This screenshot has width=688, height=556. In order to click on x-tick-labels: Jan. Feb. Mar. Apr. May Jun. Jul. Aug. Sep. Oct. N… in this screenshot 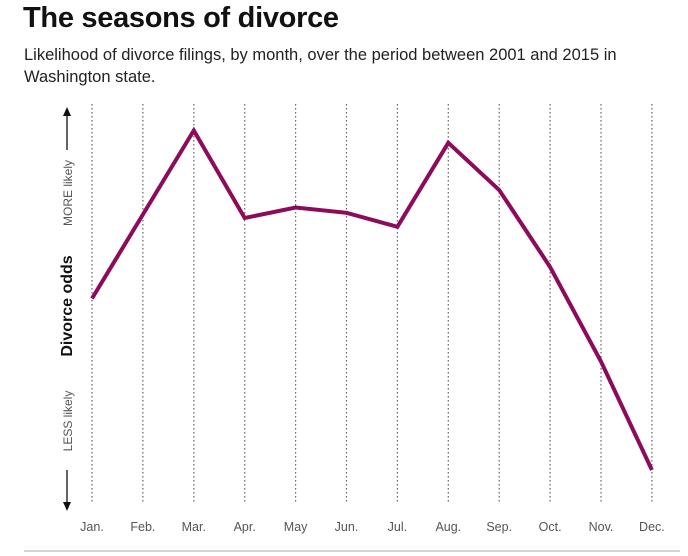, I will do `click(372, 527)`.